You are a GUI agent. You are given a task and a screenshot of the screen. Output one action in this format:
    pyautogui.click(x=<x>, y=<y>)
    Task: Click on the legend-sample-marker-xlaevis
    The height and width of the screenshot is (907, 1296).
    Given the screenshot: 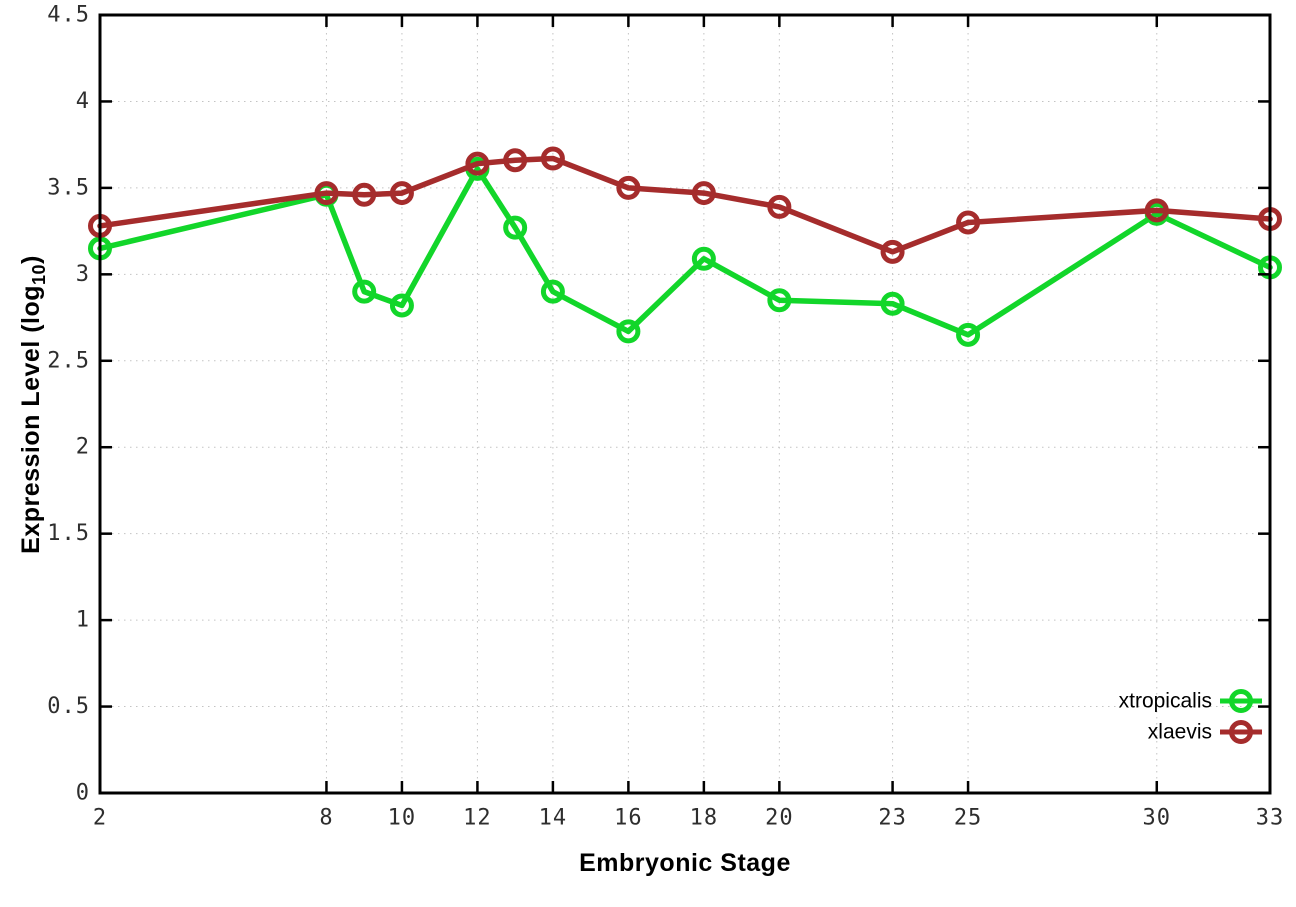 What is the action you would take?
    pyautogui.click(x=1241, y=732)
    